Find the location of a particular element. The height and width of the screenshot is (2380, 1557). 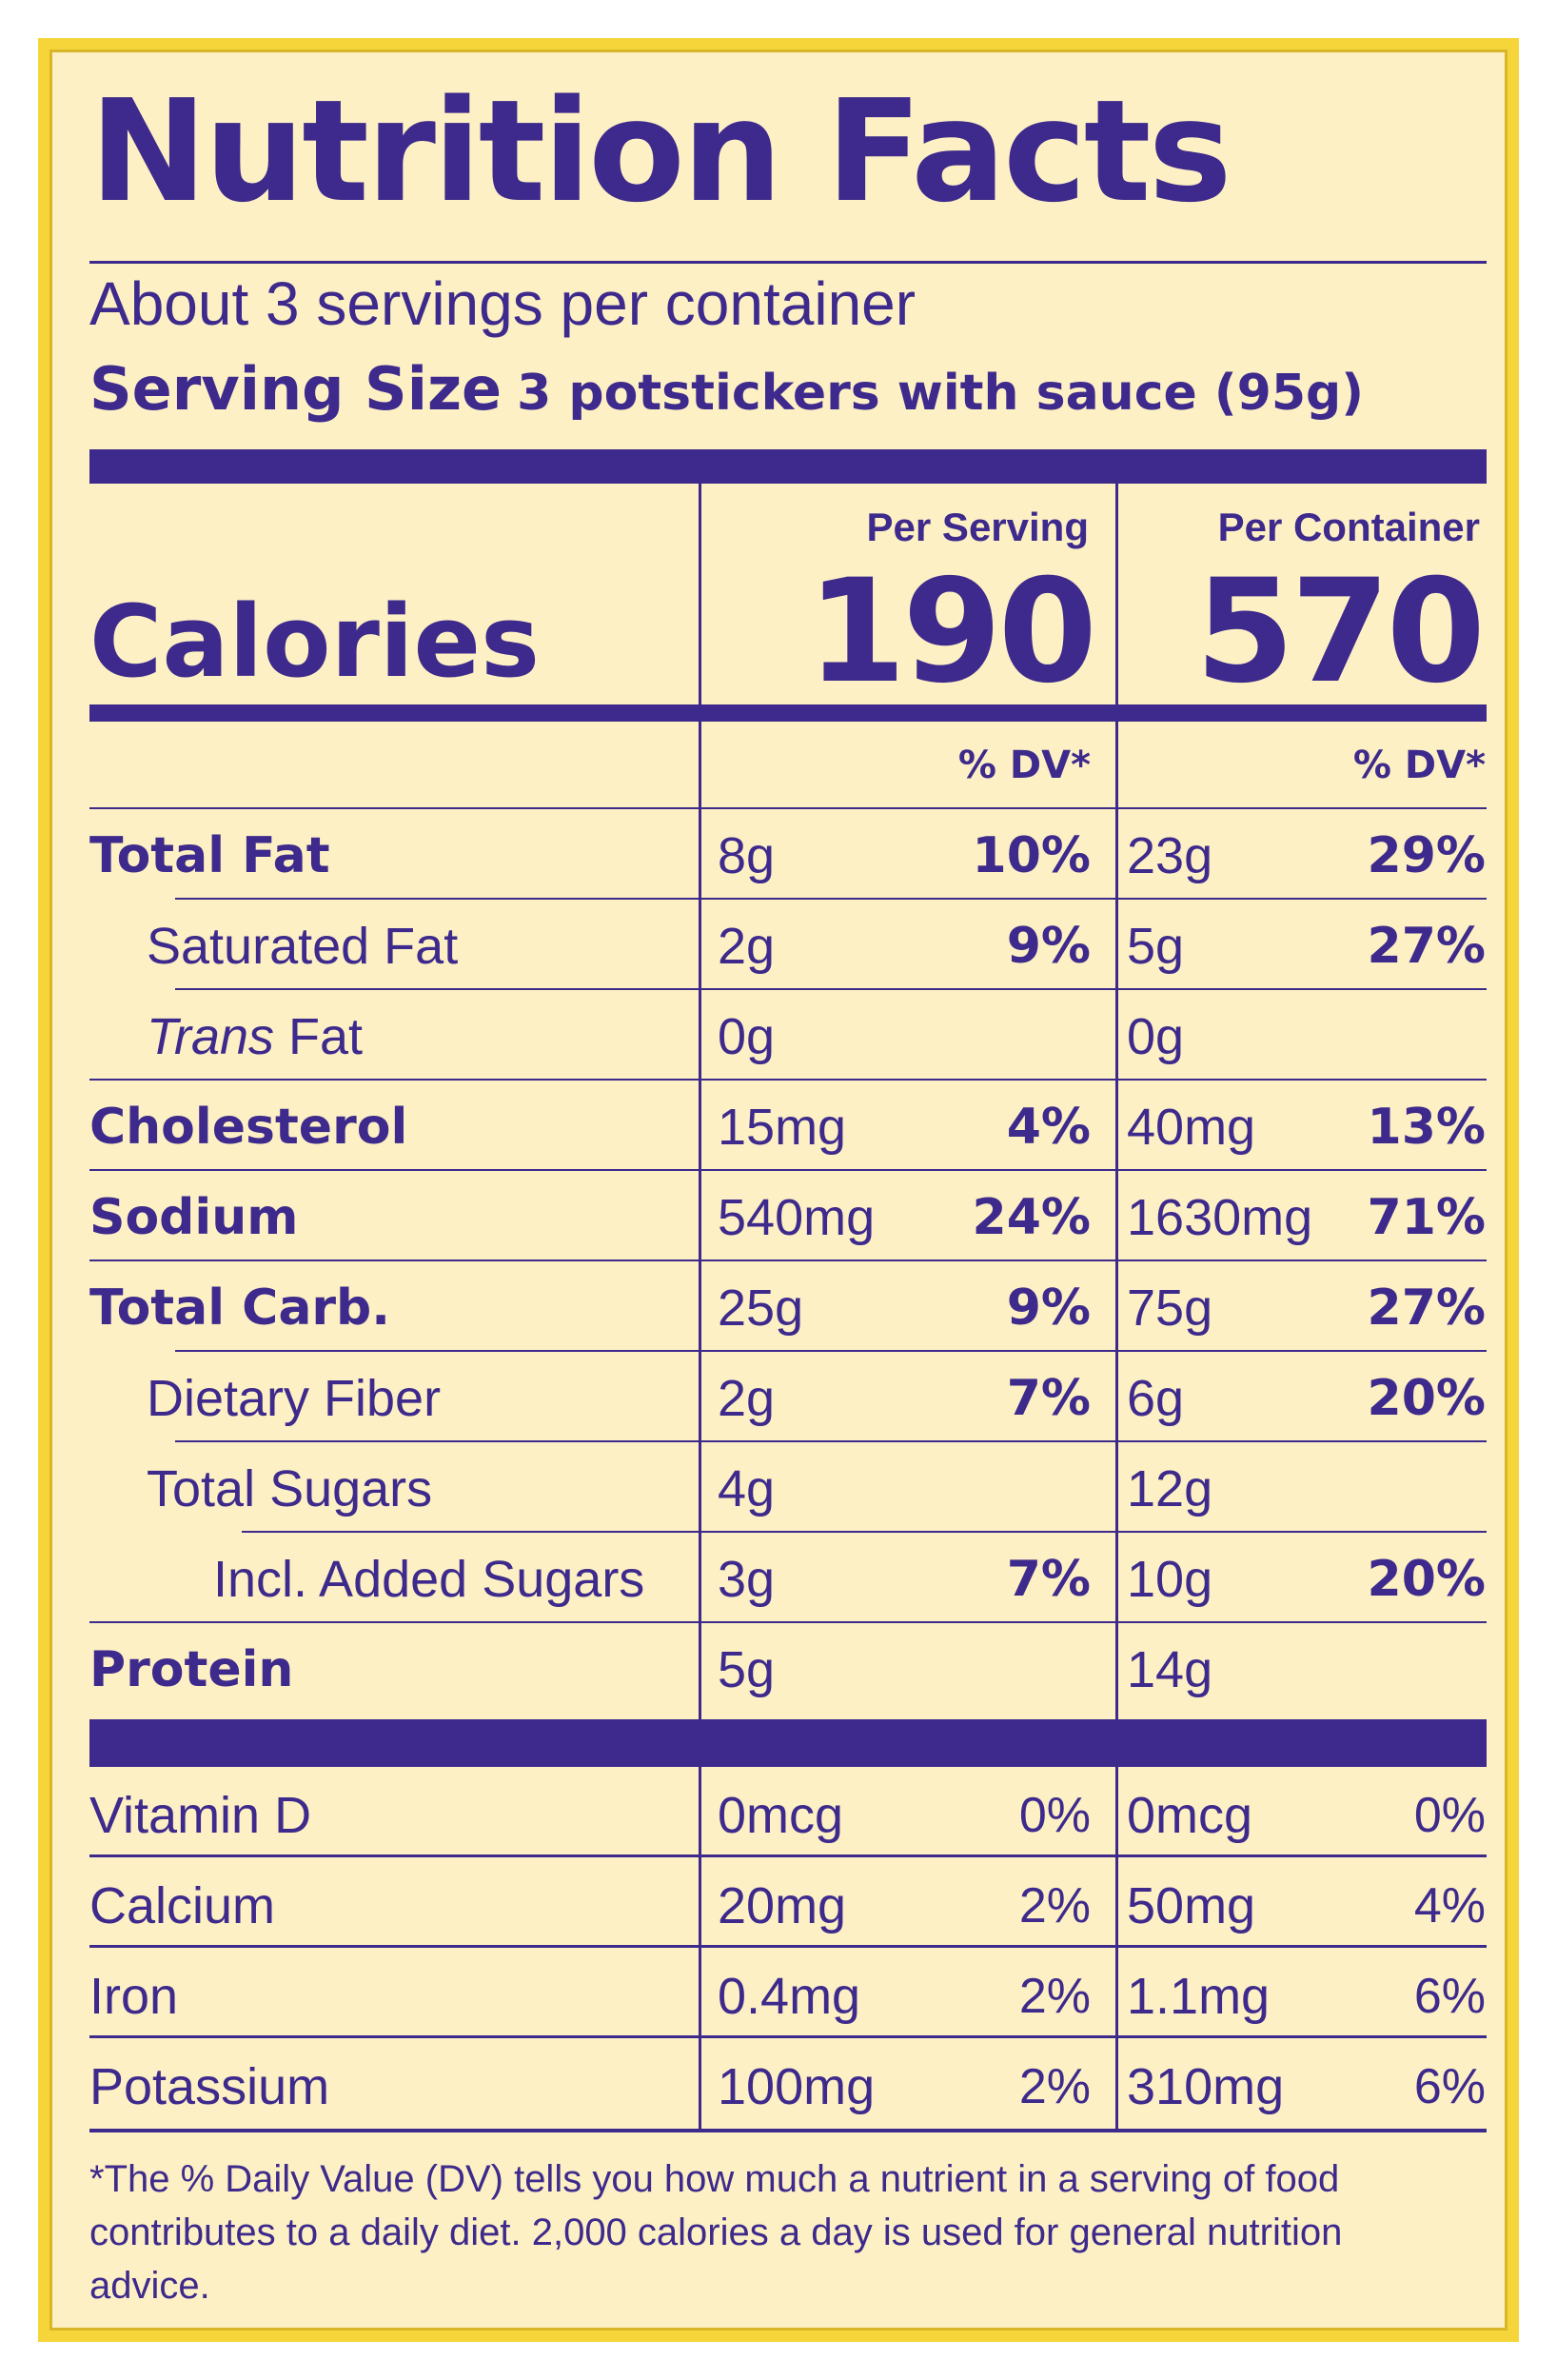

nutrient-container-amount: 40mg is located at coordinates (1191, 1127).